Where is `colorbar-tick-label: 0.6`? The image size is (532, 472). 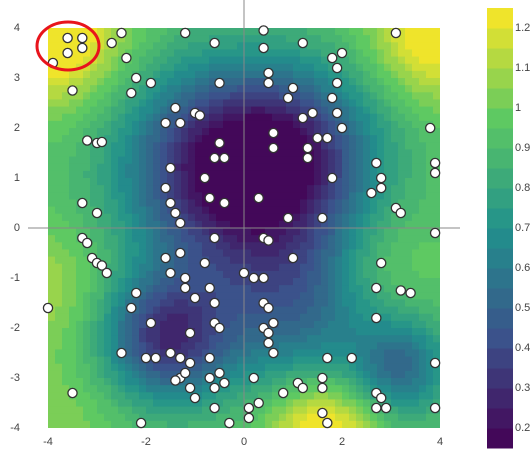 colorbar-tick-label: 0.6 is located at coordinates (522, 268).